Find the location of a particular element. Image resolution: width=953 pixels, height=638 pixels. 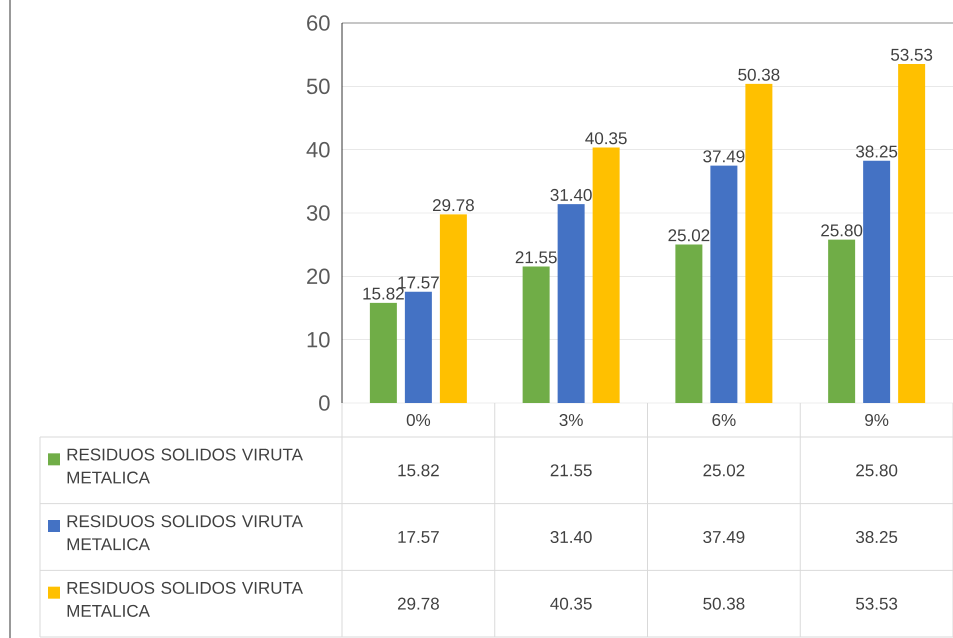

data-label: 17.57 is located at coordinates (418, 537).